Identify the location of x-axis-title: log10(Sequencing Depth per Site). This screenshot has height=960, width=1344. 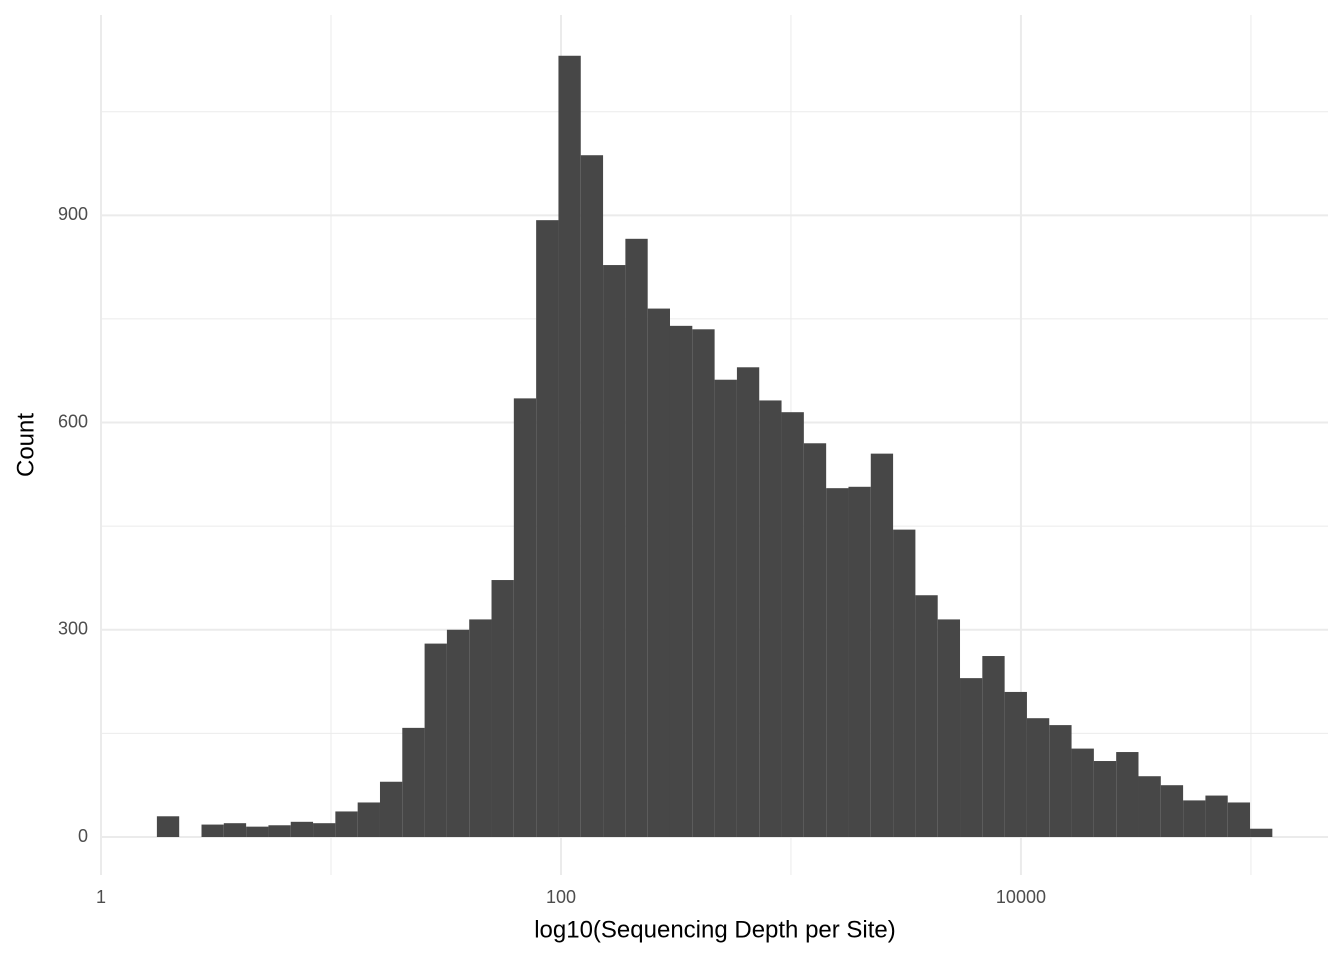
(715, 929).